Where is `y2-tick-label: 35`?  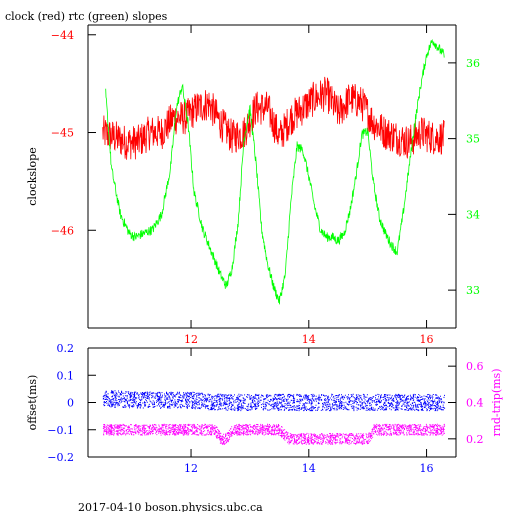 y2-tick-label: 35 is located at coordinates (473, 139).